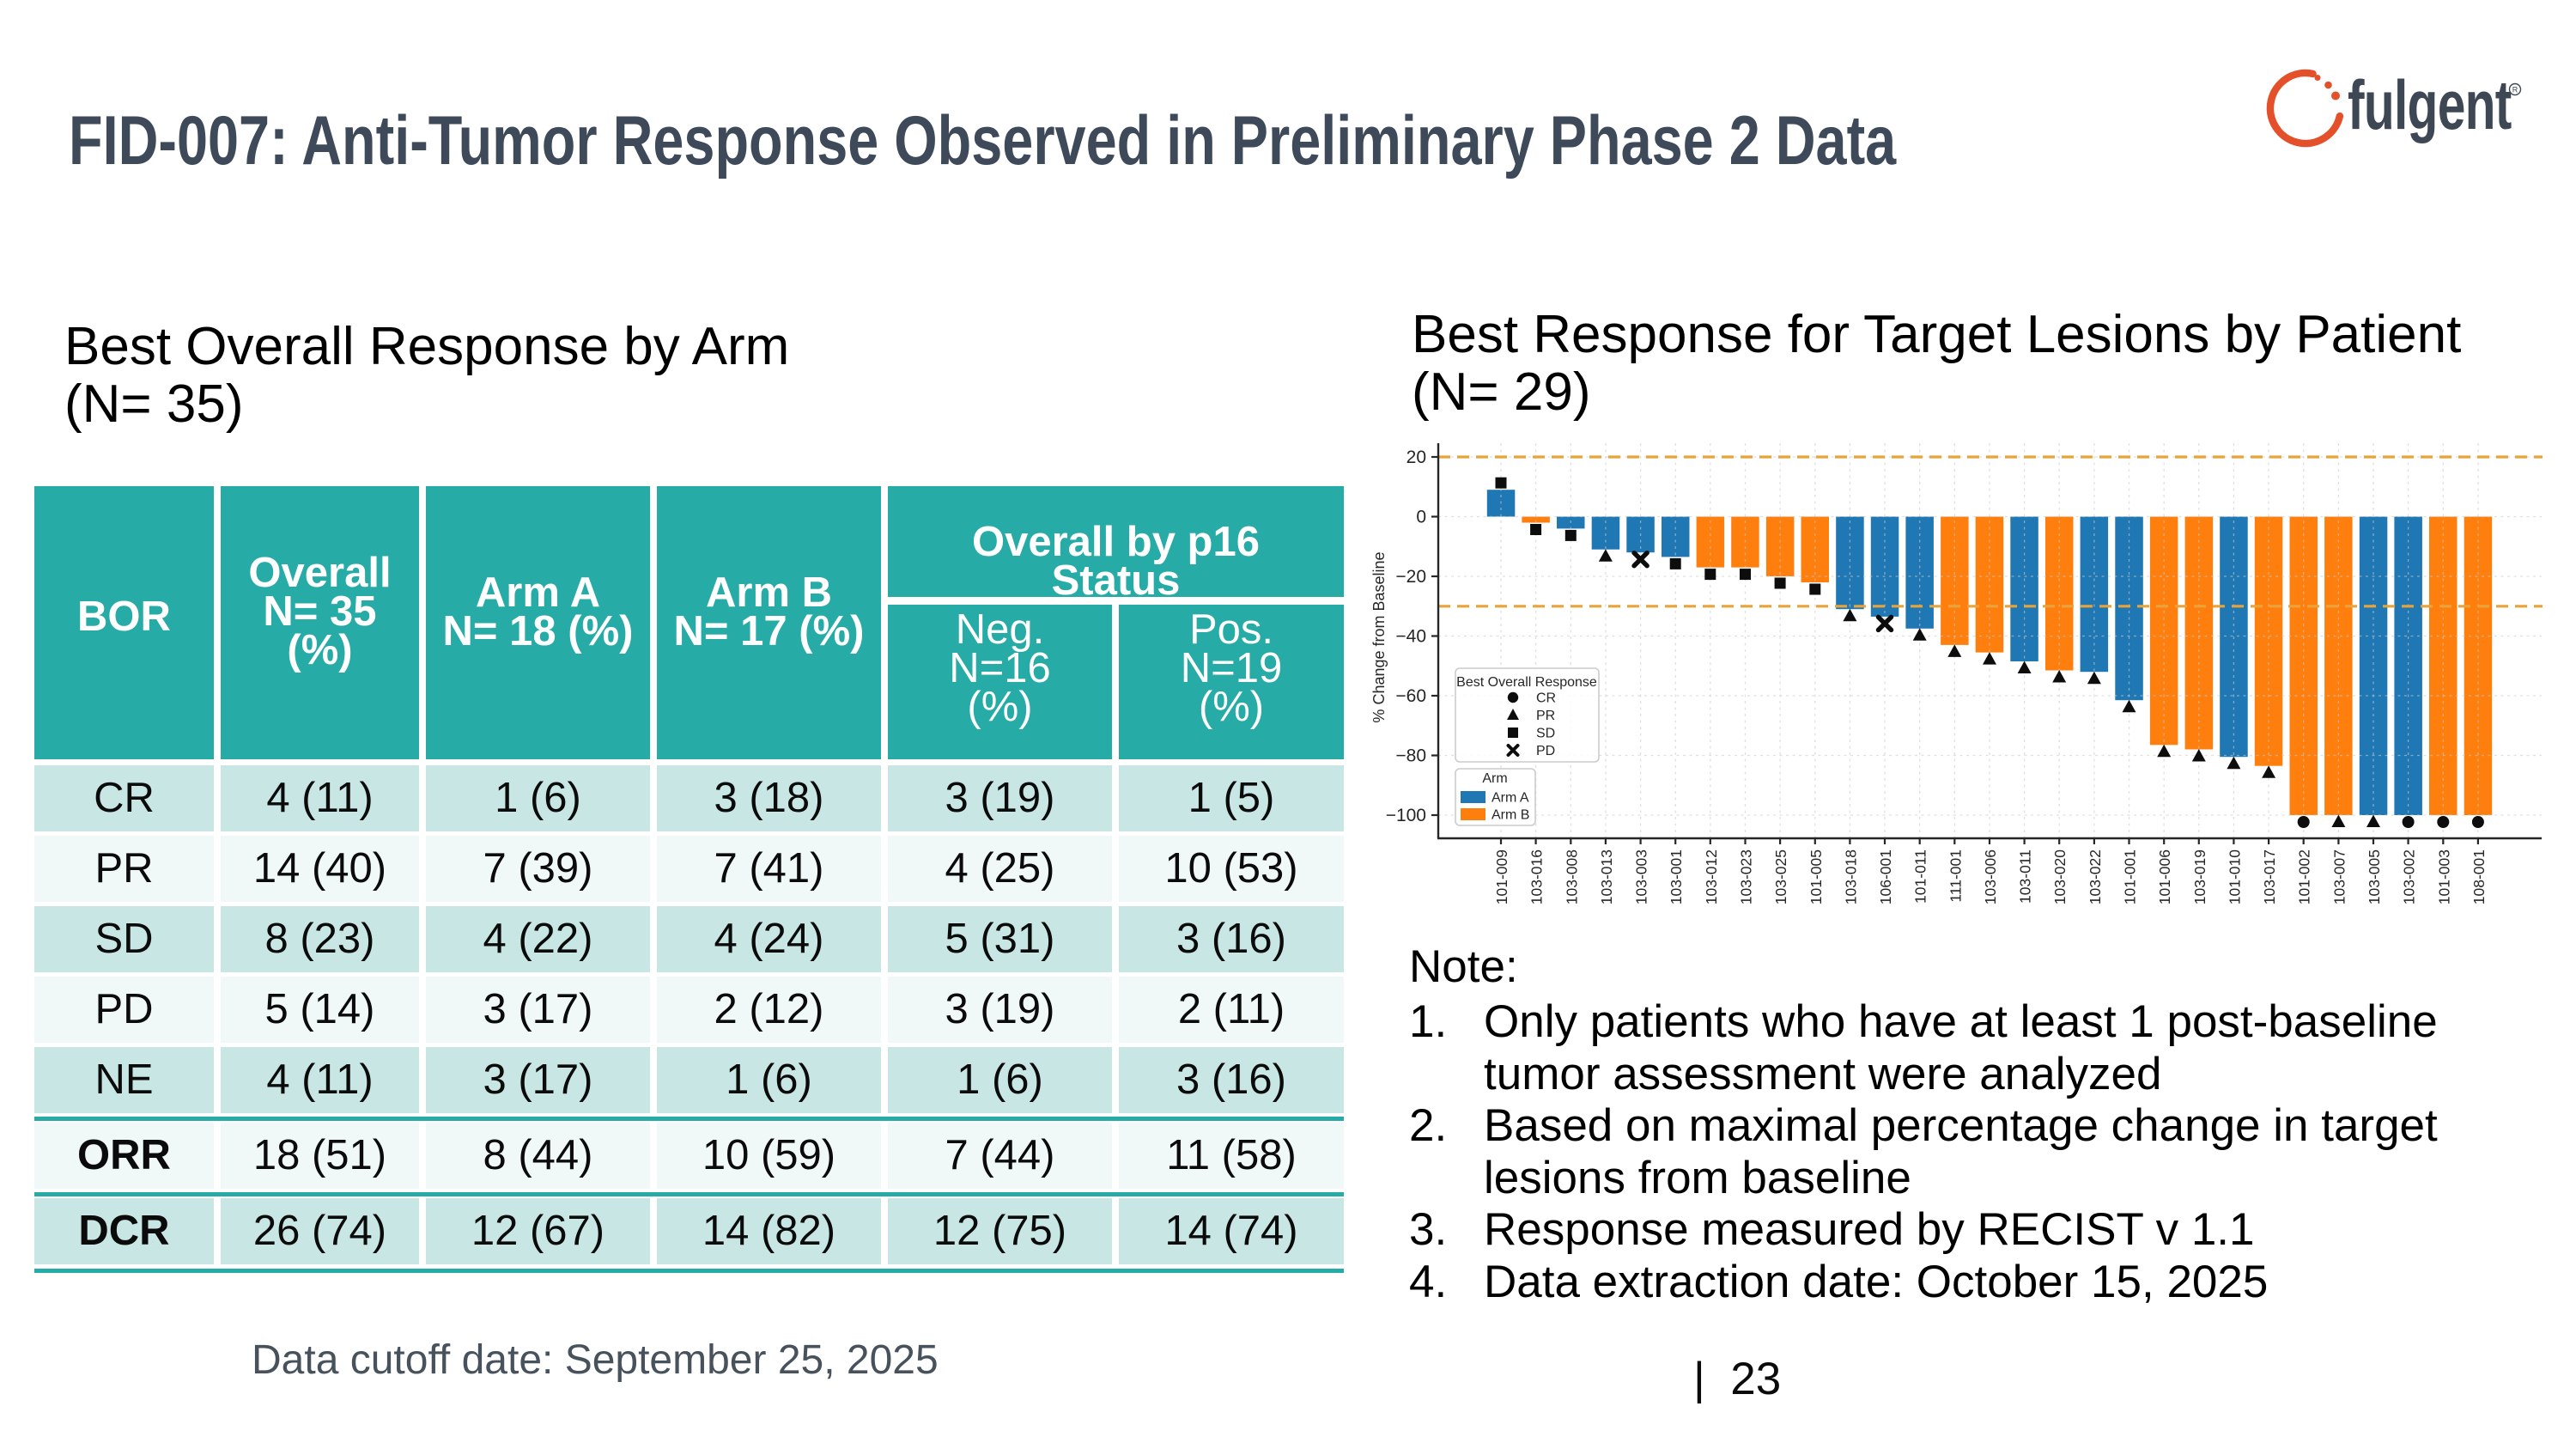  What do you see at coordinates (1816, 876) in the screenshot?
I see `svg-text: 101-005` at bounding box center [1816, 876].